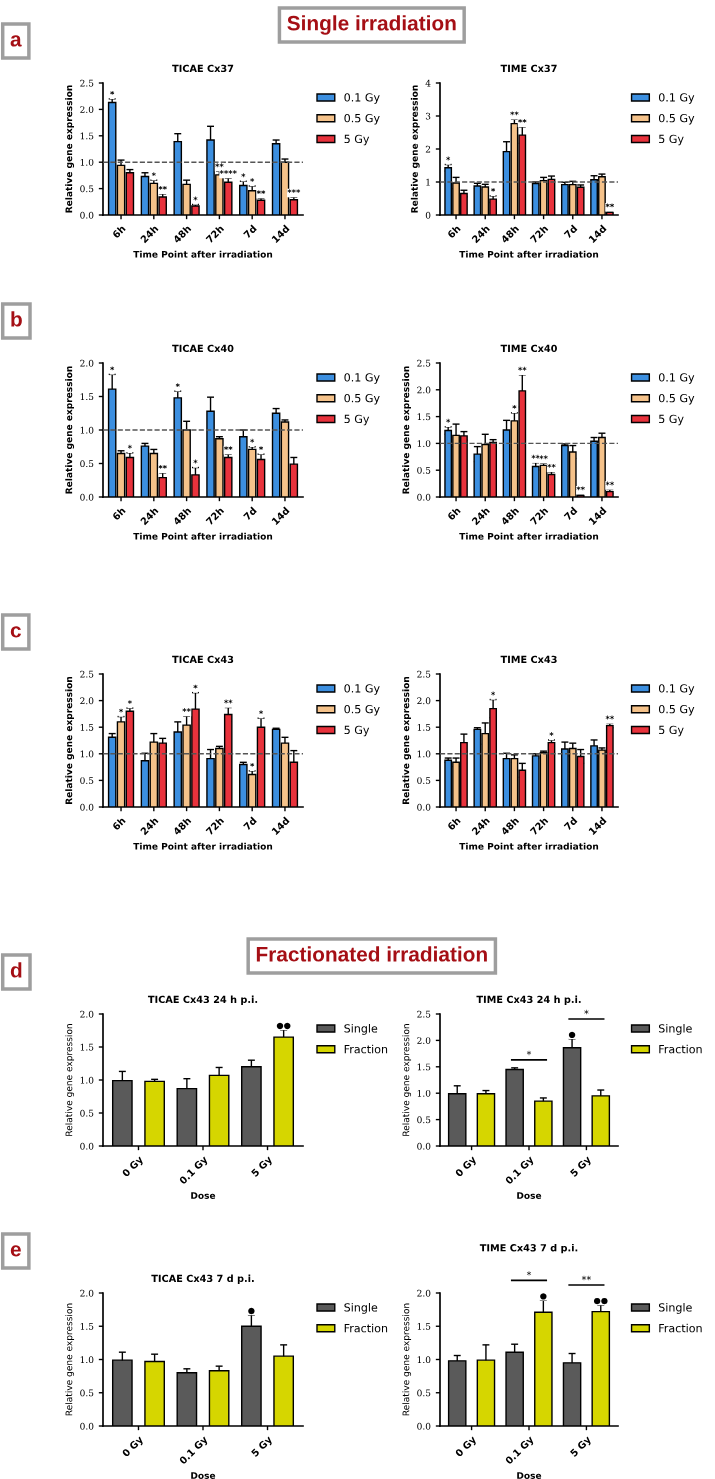 The height and width of the screenshot is (1479, 715). I want to click on data-label: ****, so click(228, 172).